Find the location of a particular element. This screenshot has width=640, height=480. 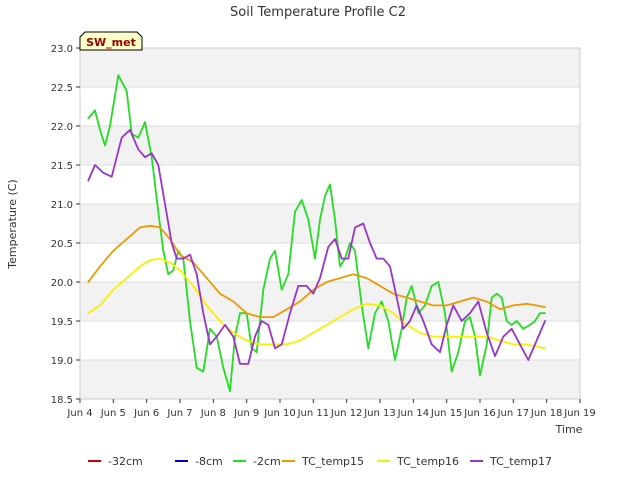

x-tick-label: Jun 6 is located at coordinates (146, 413).